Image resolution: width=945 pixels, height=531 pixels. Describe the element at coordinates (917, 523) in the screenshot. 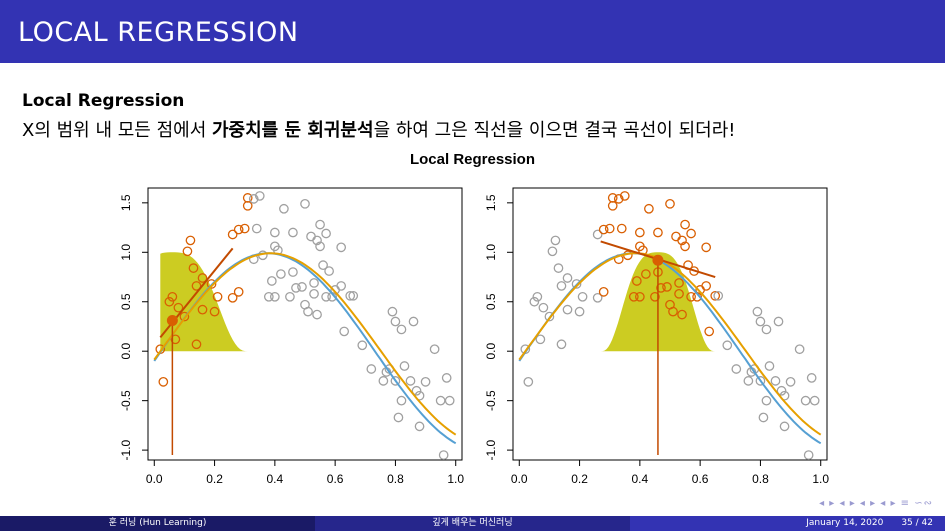

I see `footer-page: 35 / 42` at that location.